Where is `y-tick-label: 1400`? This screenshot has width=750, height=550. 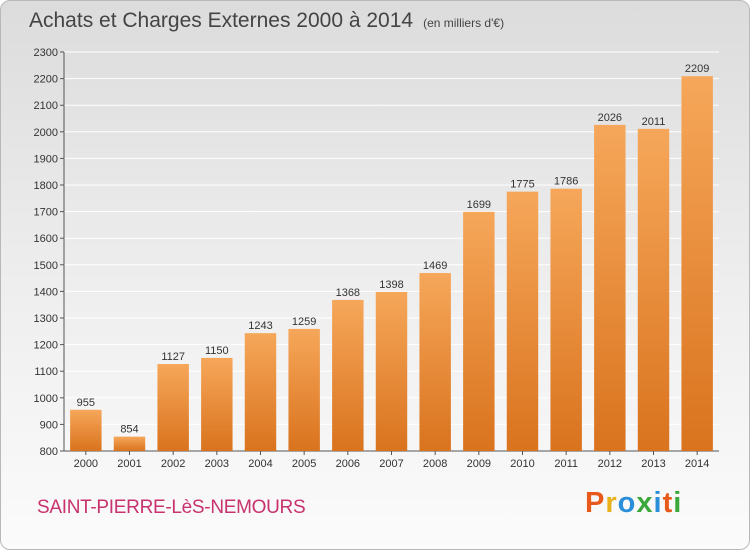 y-tick-label: 1400 is located at coordinates (46, 292).